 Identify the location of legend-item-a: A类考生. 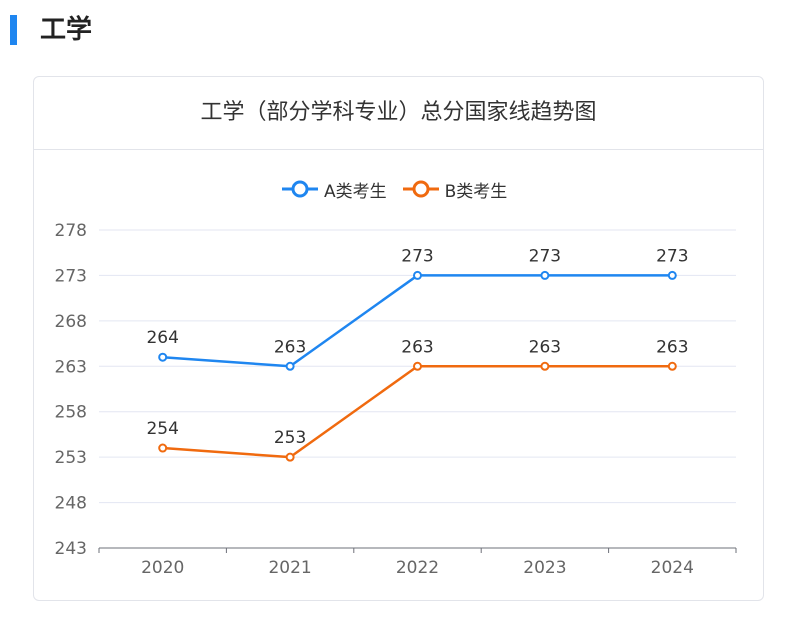
(333, 189).